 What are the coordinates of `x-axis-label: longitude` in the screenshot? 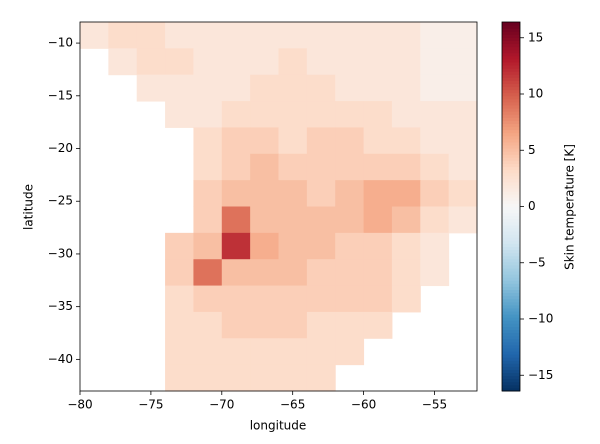 It's located at (278, 426).